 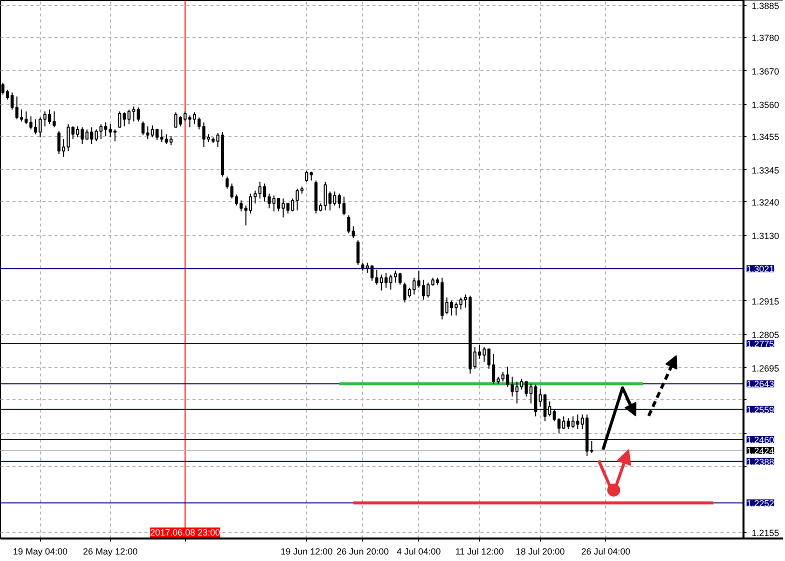 I want to click on y-tick-label: 1.3560, so click(x=766, y=105).